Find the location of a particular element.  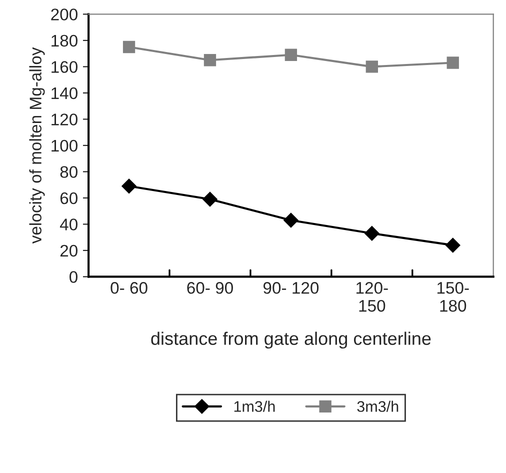

x-tick-label: 0- 60 is located at coordinates (129, 288).